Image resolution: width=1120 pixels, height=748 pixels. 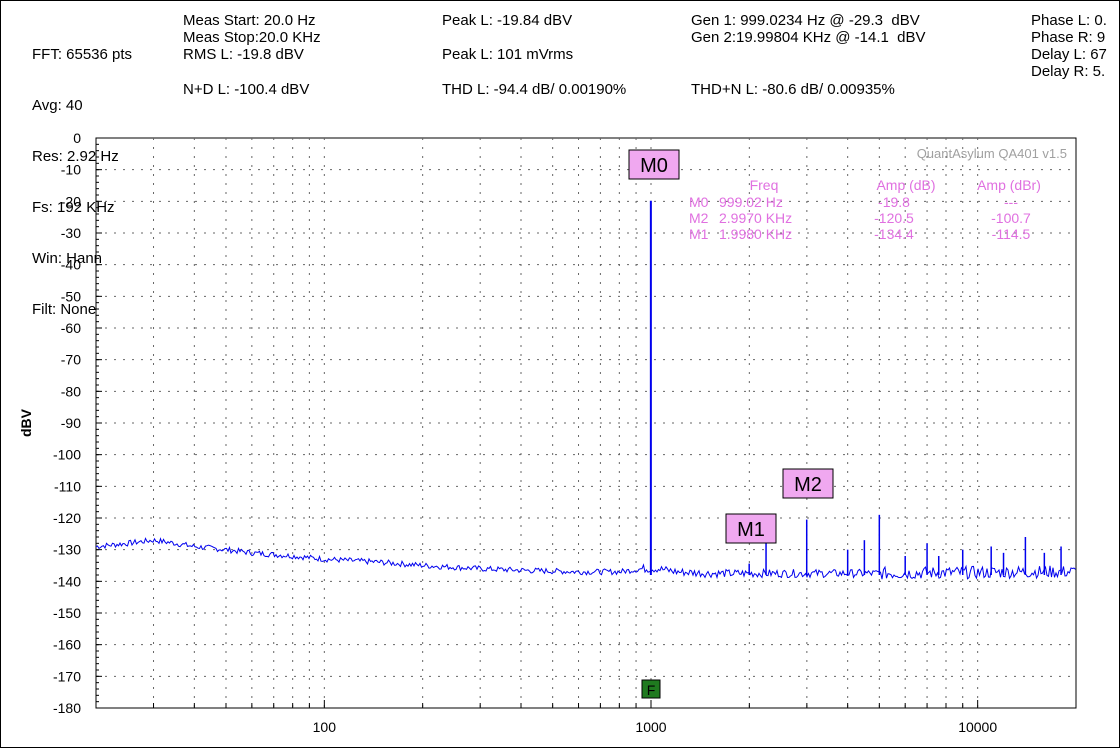 What do you see at coordinates (71, 360) in the screenshot?
I see `y-tick-label: -70` at bounding box center [71, 360].